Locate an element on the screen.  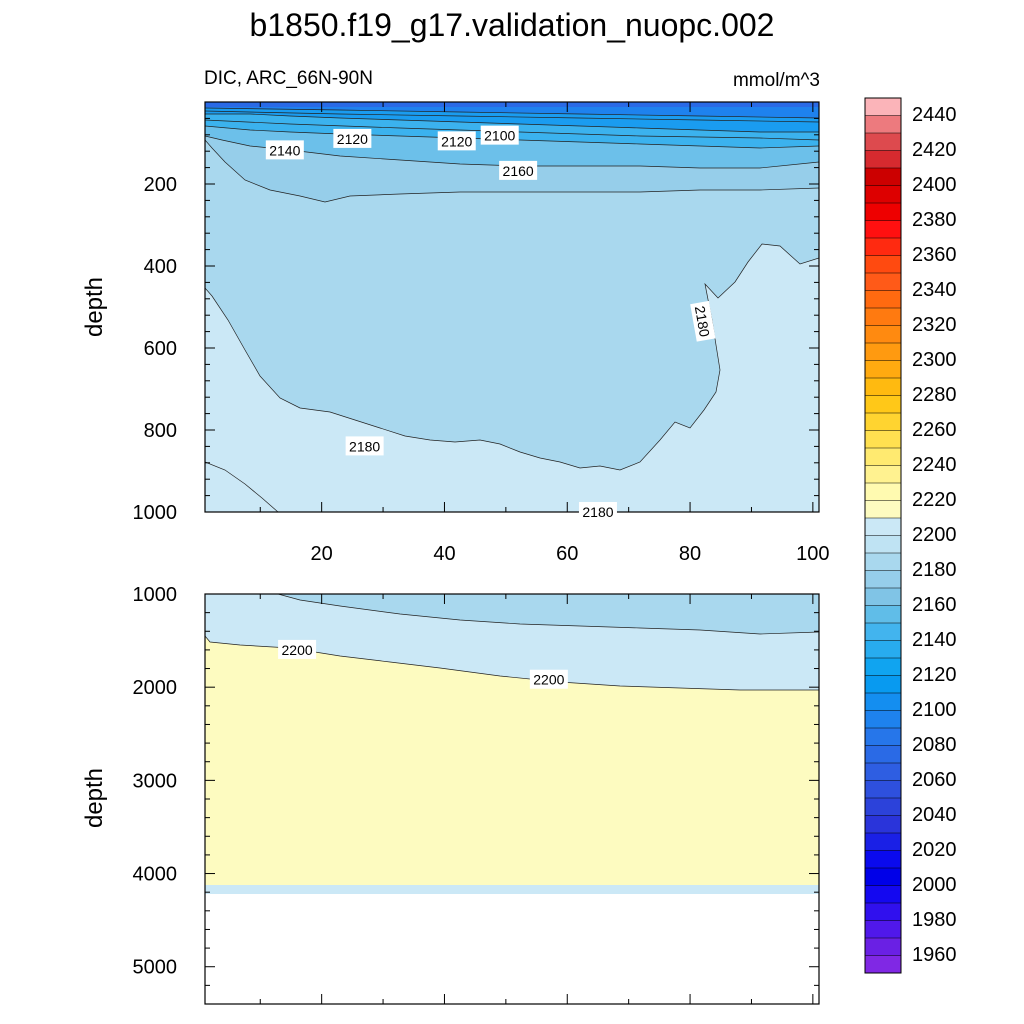
y-tick-label: 600 is located at coordinates (160, 349).